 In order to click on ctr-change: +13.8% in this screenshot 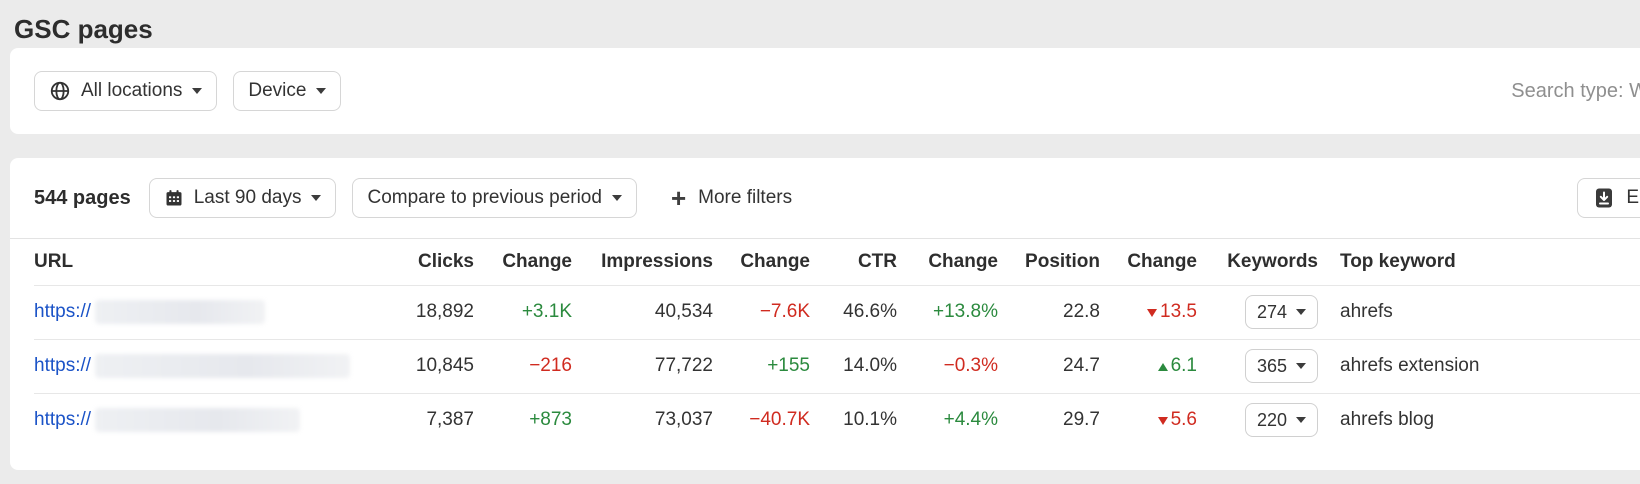, I will do `click(965, 311)`.